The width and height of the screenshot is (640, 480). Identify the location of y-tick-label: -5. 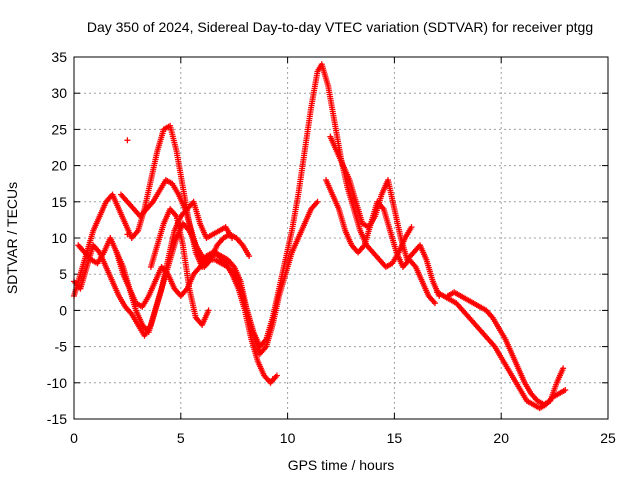
(61, 347).